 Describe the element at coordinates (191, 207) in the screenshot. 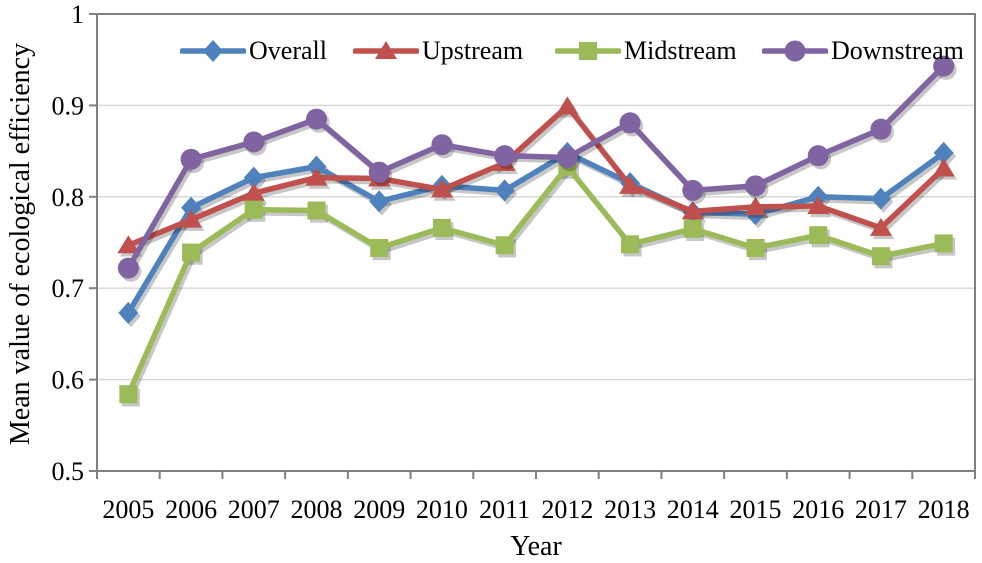

I see `data-point-overall-2006` at that location.